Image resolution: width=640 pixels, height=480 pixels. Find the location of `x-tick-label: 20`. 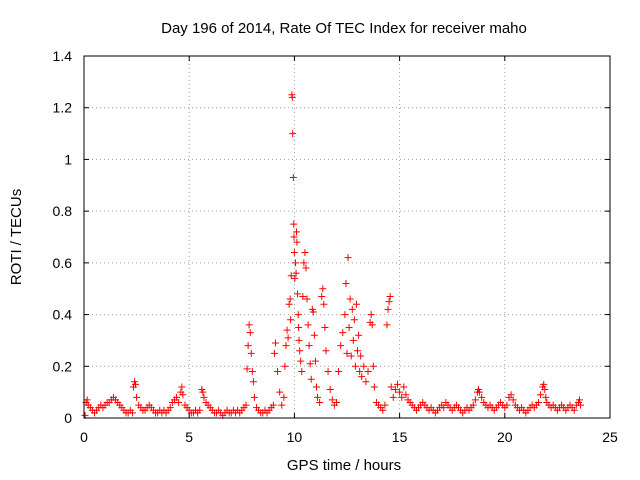

x-tick-label: 20 is located at coordinates (505, 437).